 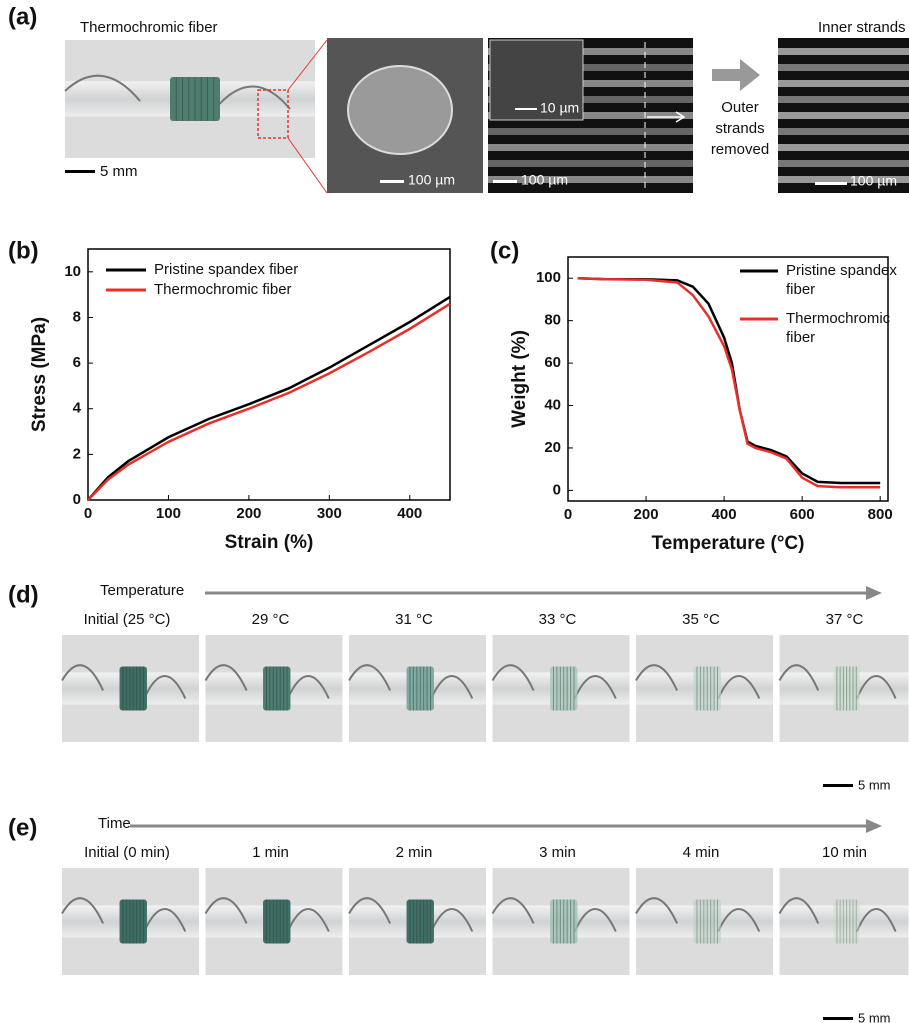 What do you see at coordinates (880, 514) in the screenshot?
I see `x-tick-label: 800` at bounding box center [880, 514].